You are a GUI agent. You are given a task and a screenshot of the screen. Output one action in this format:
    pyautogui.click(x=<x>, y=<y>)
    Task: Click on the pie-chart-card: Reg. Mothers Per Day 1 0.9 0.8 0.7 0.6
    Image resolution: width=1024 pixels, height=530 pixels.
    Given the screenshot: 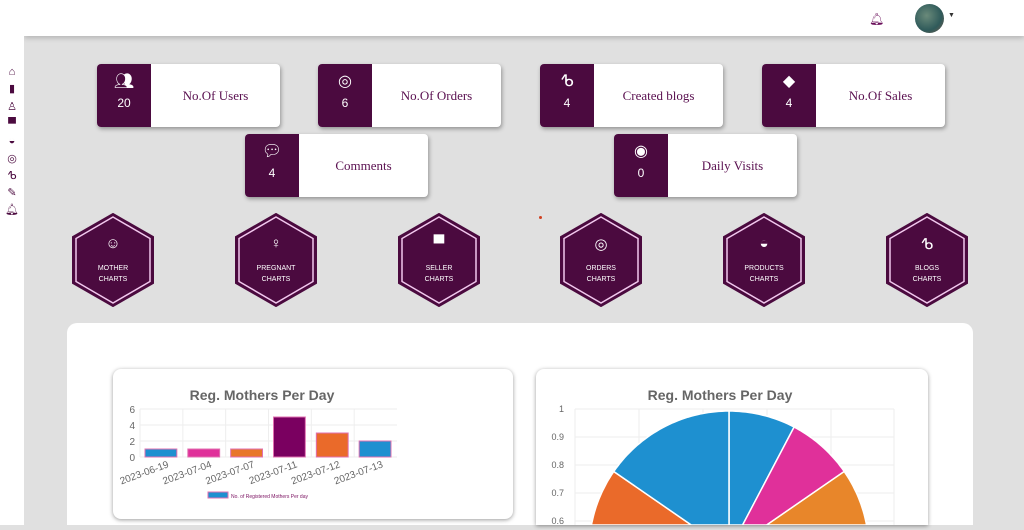 What is the action you would take?
    pyautogui.click(x=732, y=447)
    